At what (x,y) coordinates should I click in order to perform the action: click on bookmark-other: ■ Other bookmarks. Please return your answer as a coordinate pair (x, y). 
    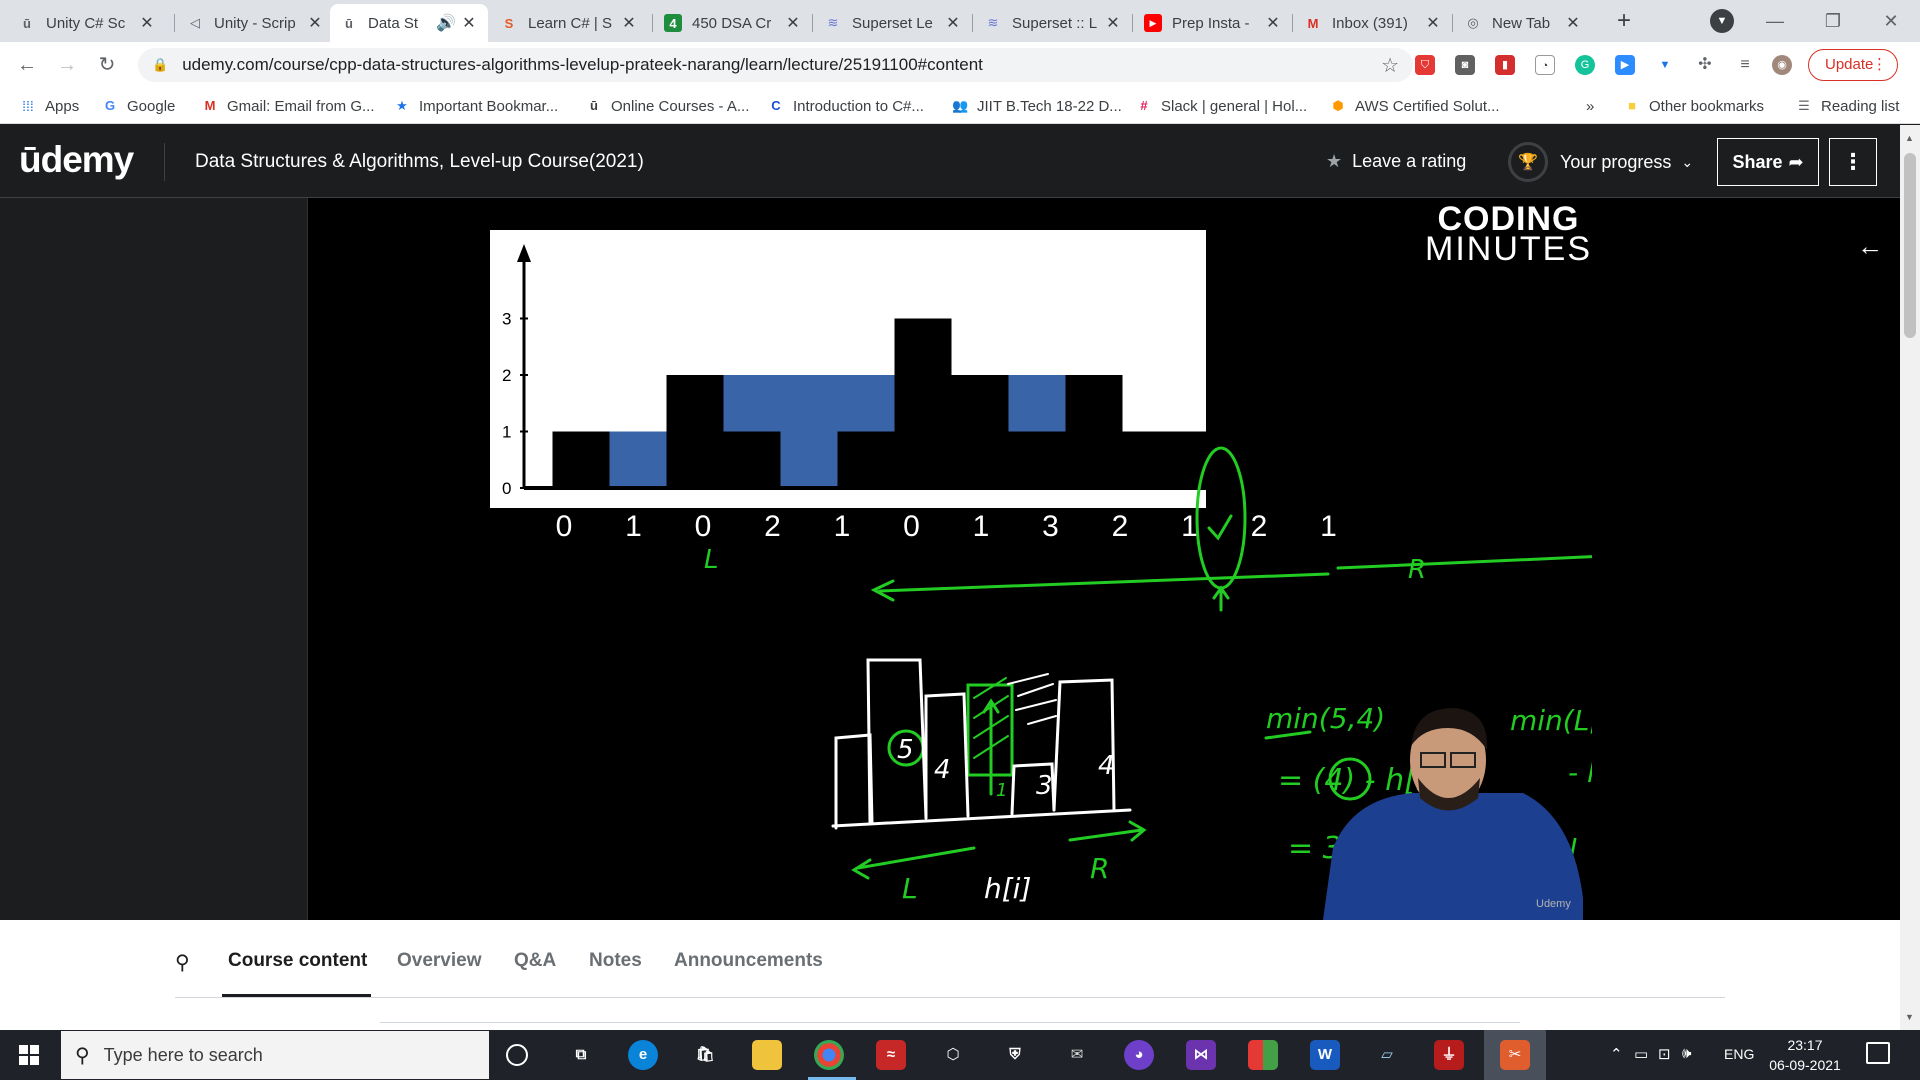
    Looking at the image, I should click on (1694, 106).